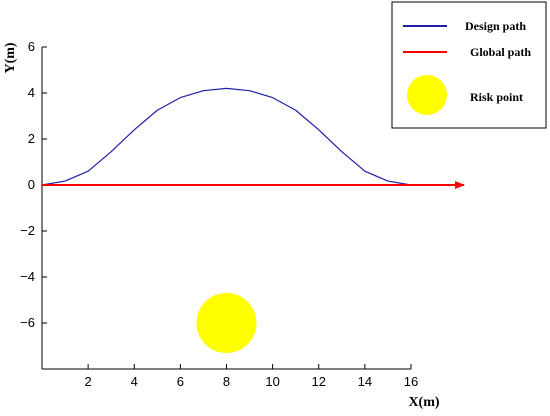 This screenshot has width=550, height=416. What do you see at coordinates (365, 381) in the screenshot?
I see `x-tick-label: 14` at bounding box center [365, 381].